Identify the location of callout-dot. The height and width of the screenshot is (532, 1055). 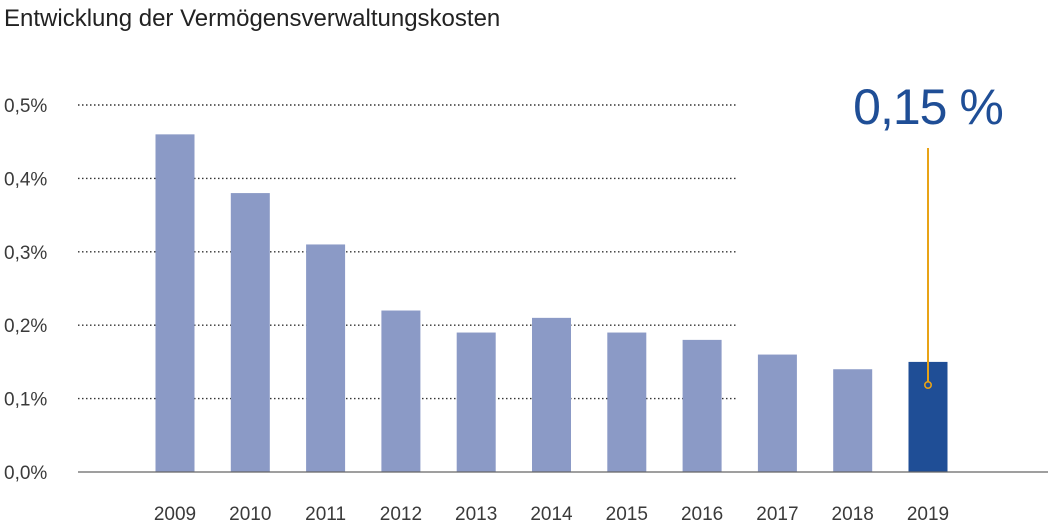
(927, 384).